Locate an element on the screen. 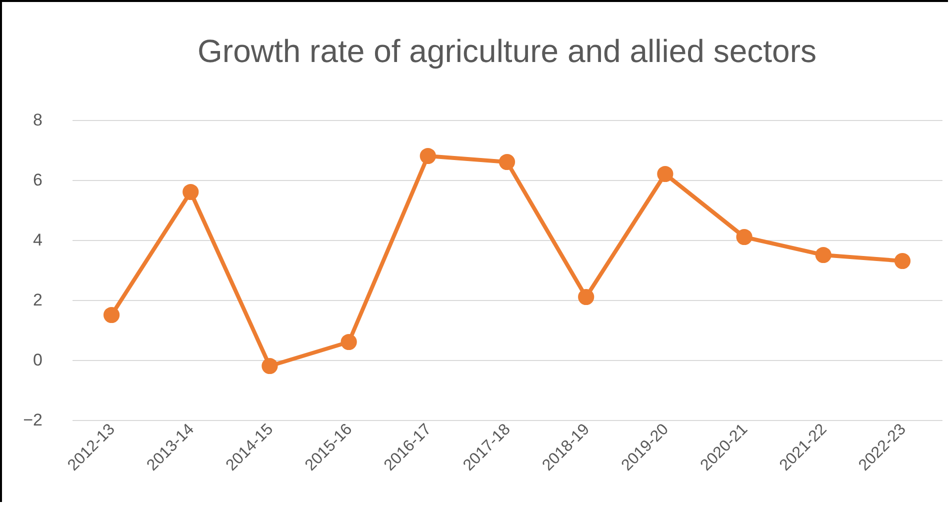 Image resolution: width=952 pixels, height=506 pixels. y-tick-label: 6 is located at coordinates (37, 180).